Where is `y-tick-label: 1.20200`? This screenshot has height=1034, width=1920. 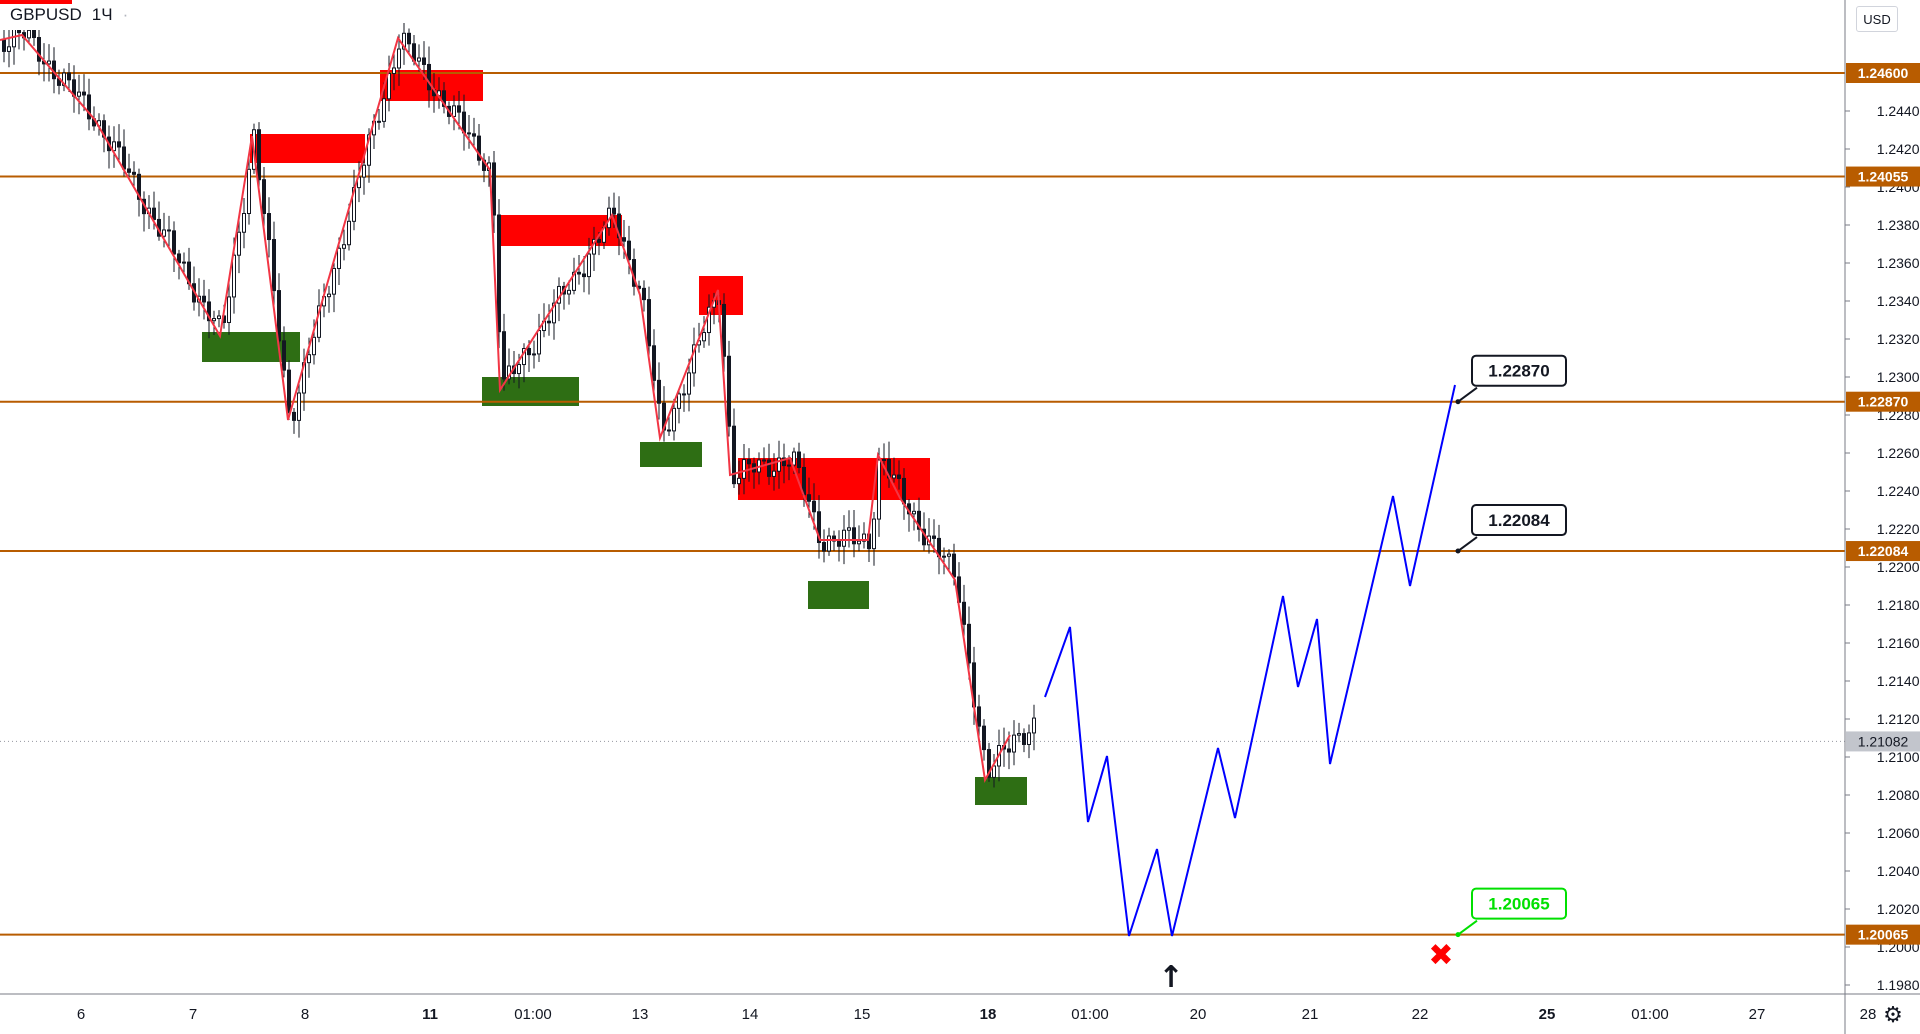
y-tick-label: 1.20200 is located at coordinates (1898, 909).